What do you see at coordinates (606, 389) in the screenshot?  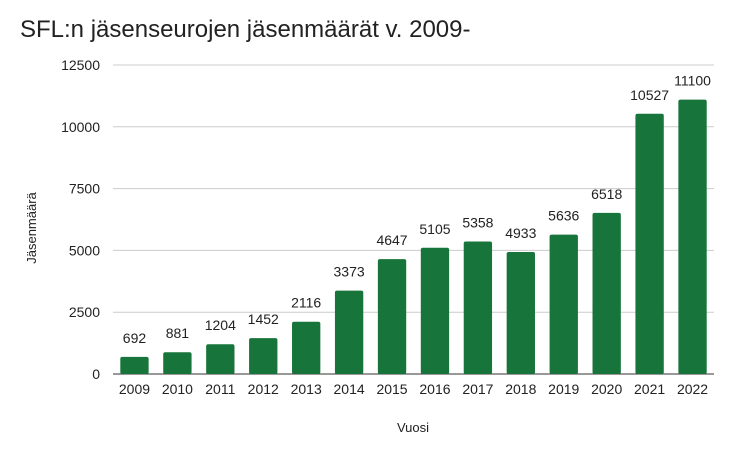 I see `x-tick-label-2020: 2020` at bounding box center [606, 389].